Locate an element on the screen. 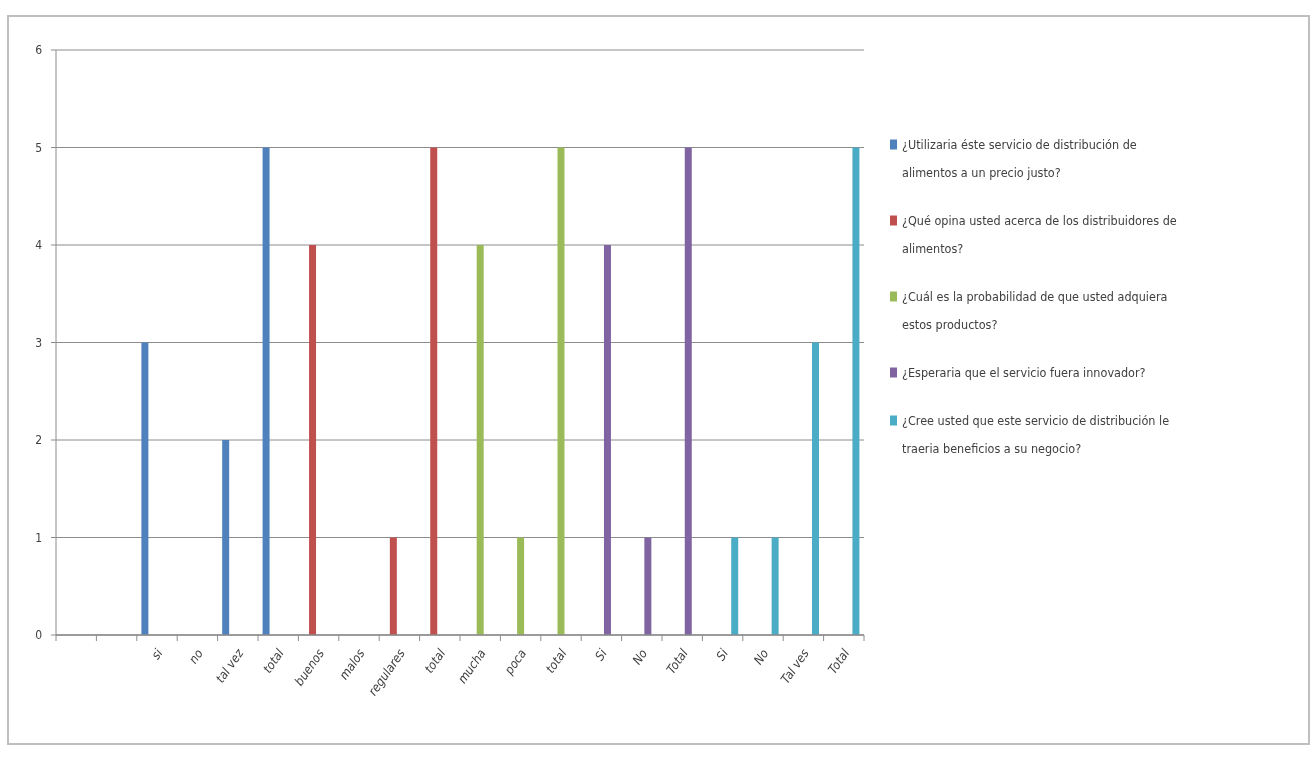  y-tick-label: 0 is located at coordinates (39, 635).